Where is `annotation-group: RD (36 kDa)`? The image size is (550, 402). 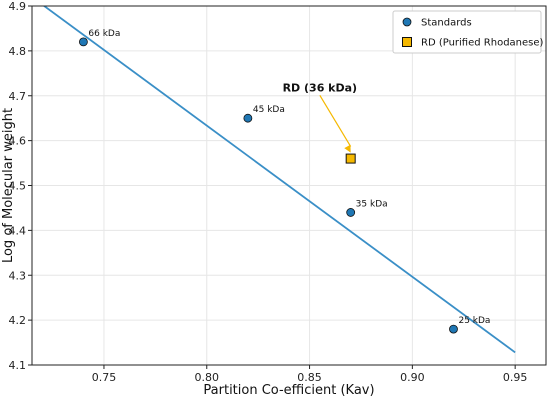 annotation-group: RD (36 kDa) is located at coordinates (320, 117).